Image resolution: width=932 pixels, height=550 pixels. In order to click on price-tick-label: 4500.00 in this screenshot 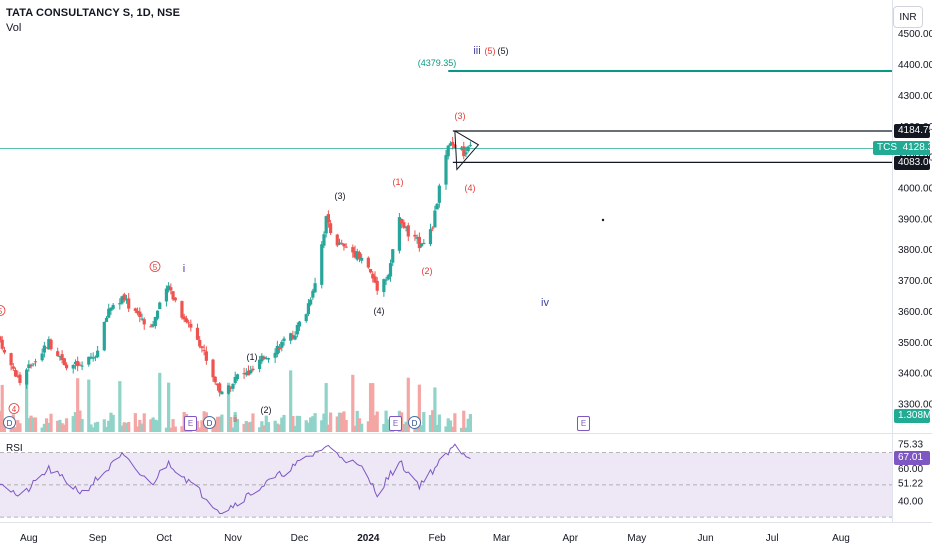, I will do `click(915, 34)`.